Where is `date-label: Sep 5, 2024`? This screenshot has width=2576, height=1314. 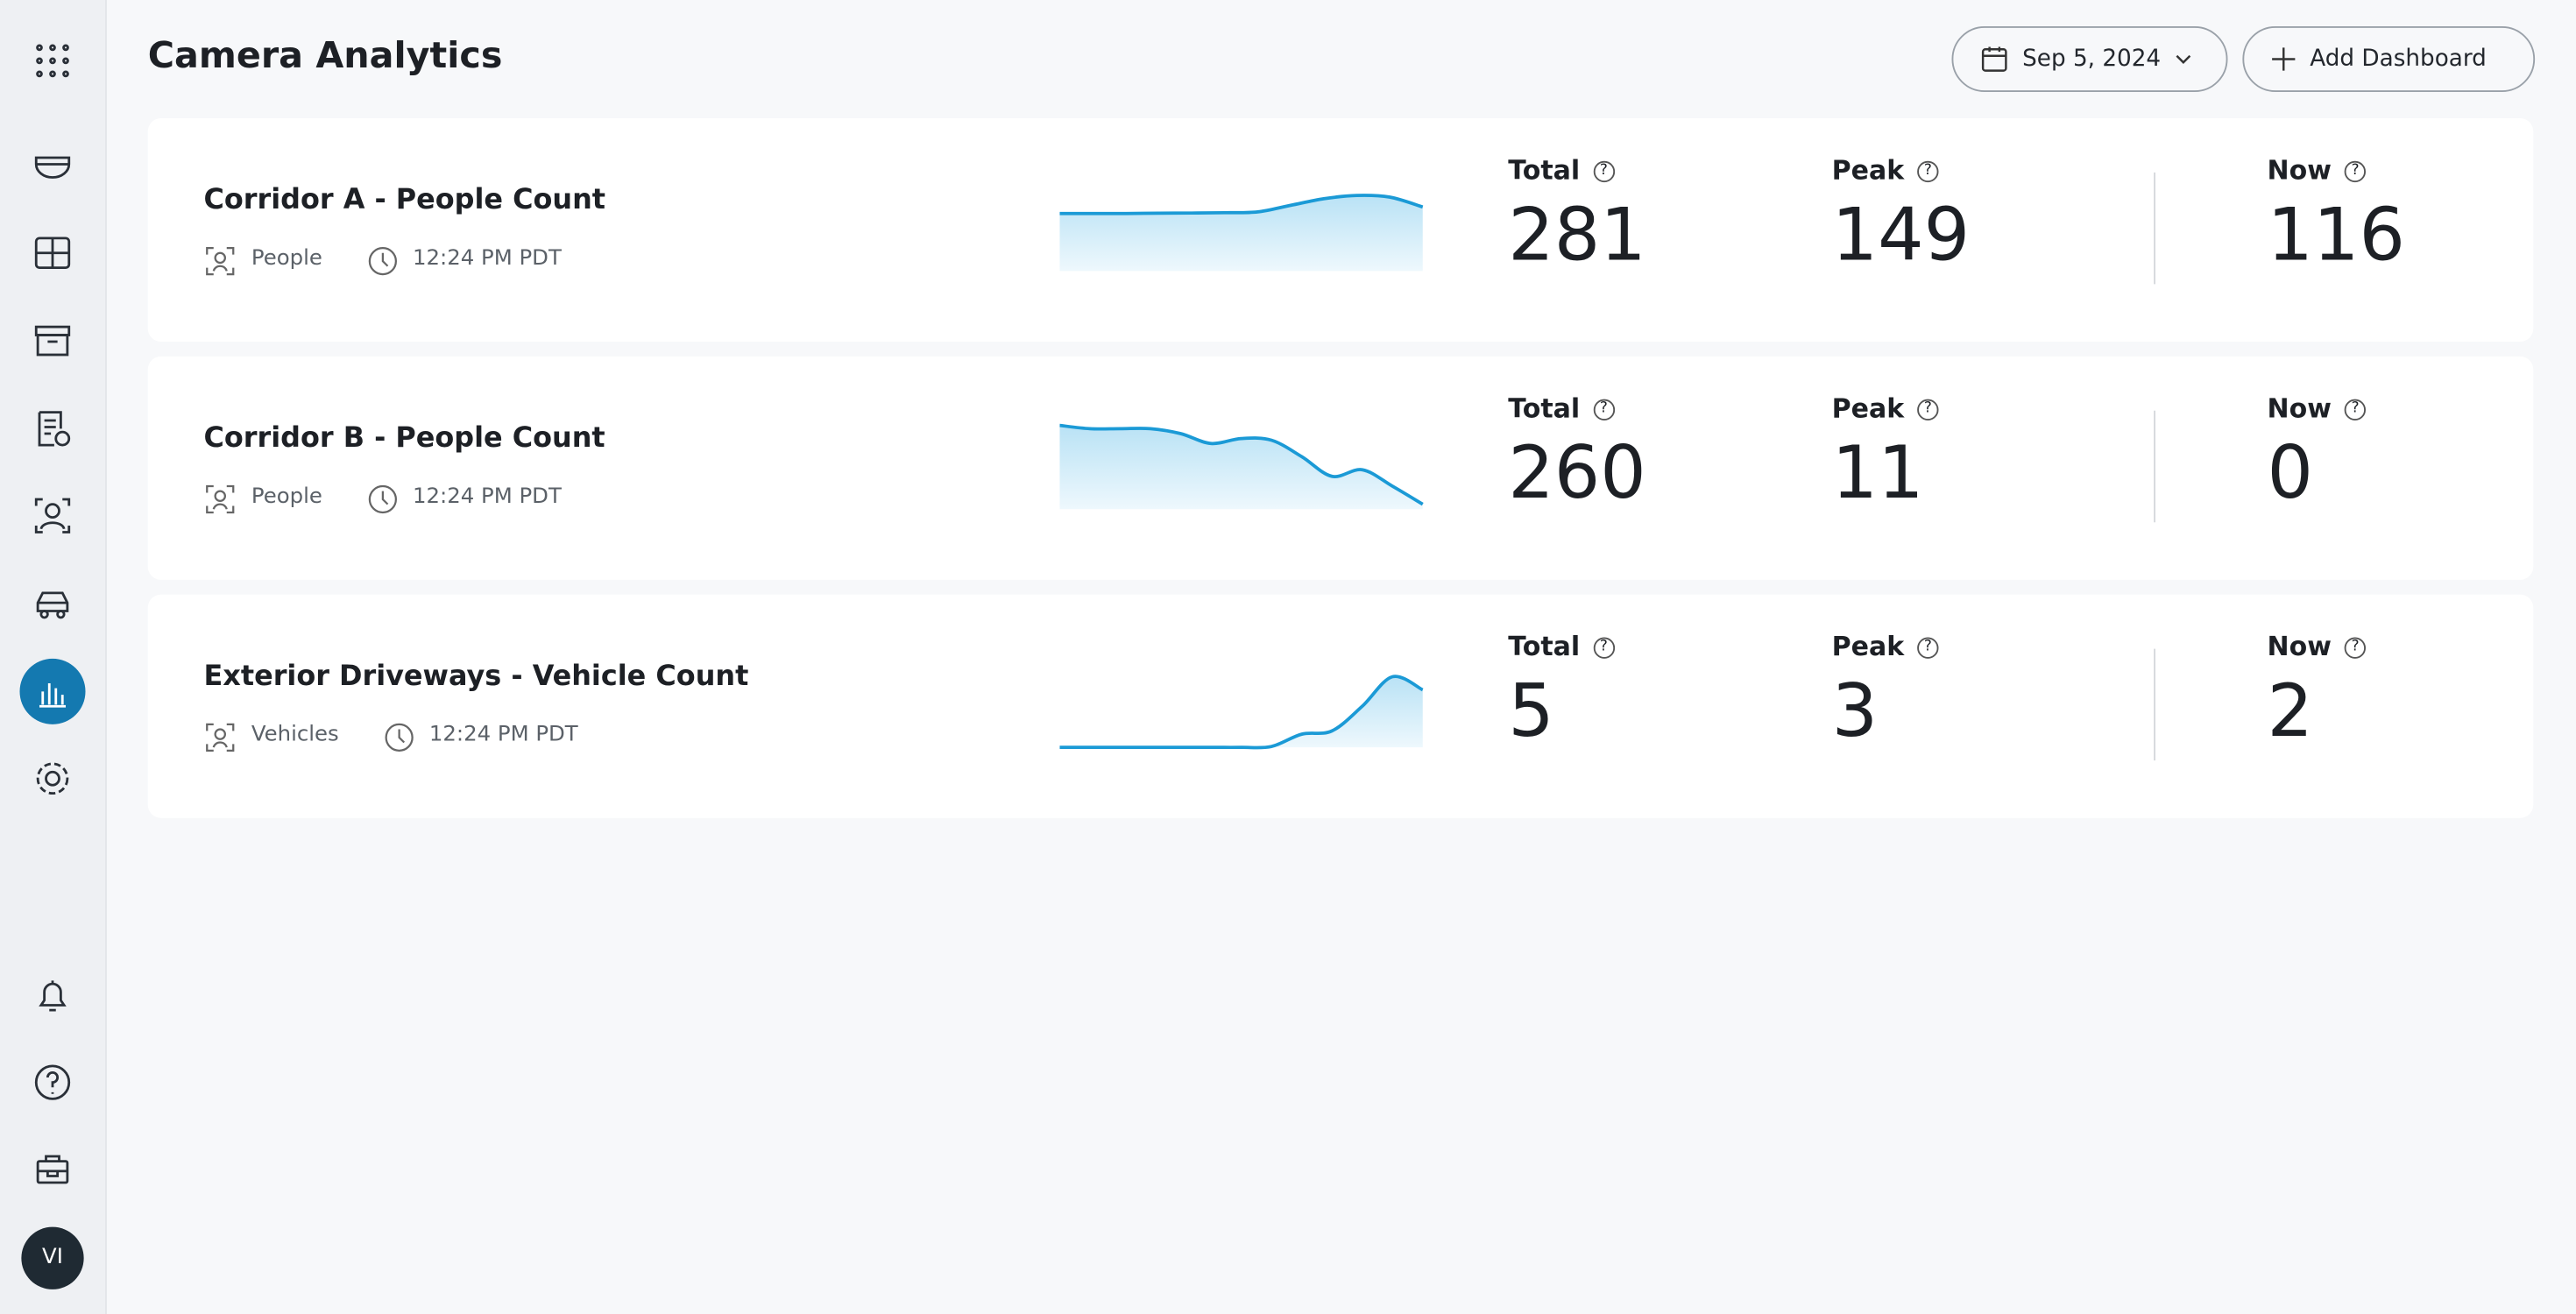 date-label: Sep 5, 2024 is located at coordinates (2092, 60).